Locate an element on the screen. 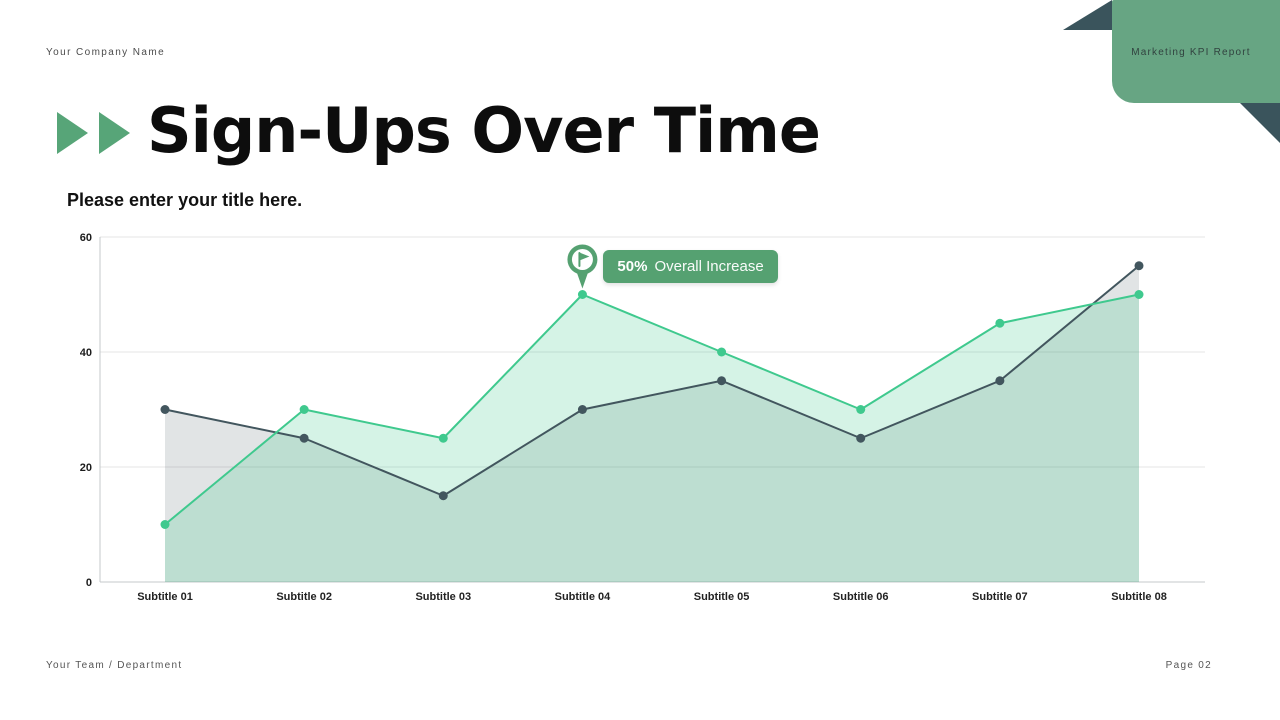 This screenshot has width=1280, height=720. ribbon-corner-triangle-icon is located at coordinates (1087, 15).